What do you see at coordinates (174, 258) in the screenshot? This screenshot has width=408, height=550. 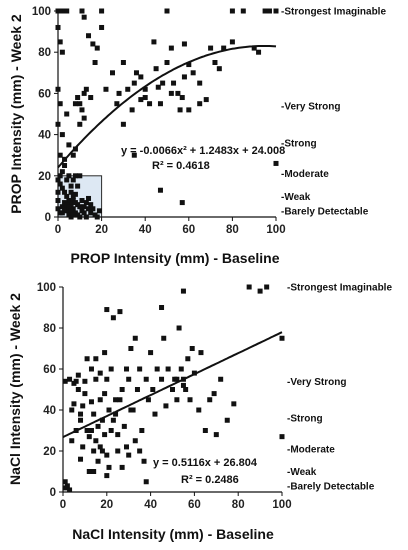 I see `x-axis-title: PROP Intensity (mm) - Baseline` at bounding box center [174, 258].